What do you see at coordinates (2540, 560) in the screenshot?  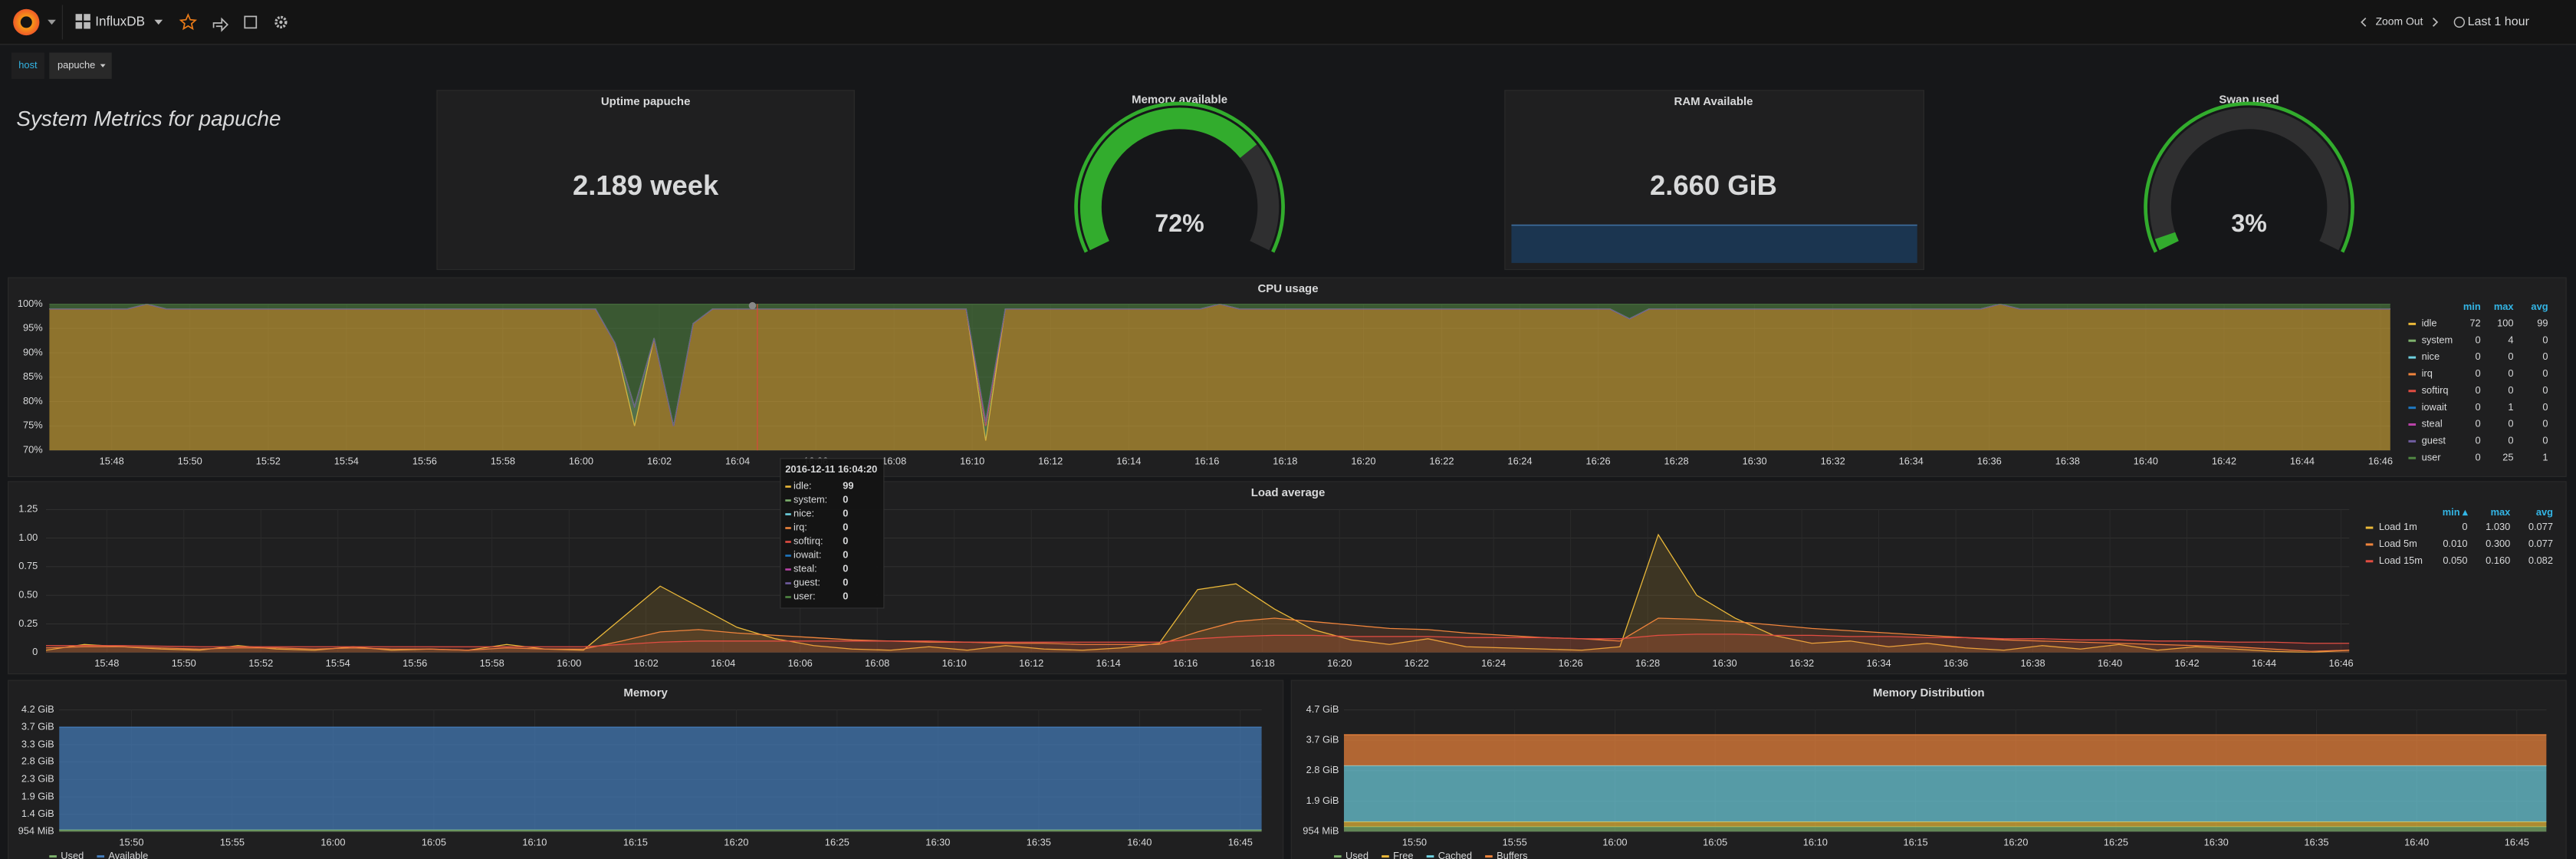 I see `legend-value: 0.082` at bounding box center [2540, 560].